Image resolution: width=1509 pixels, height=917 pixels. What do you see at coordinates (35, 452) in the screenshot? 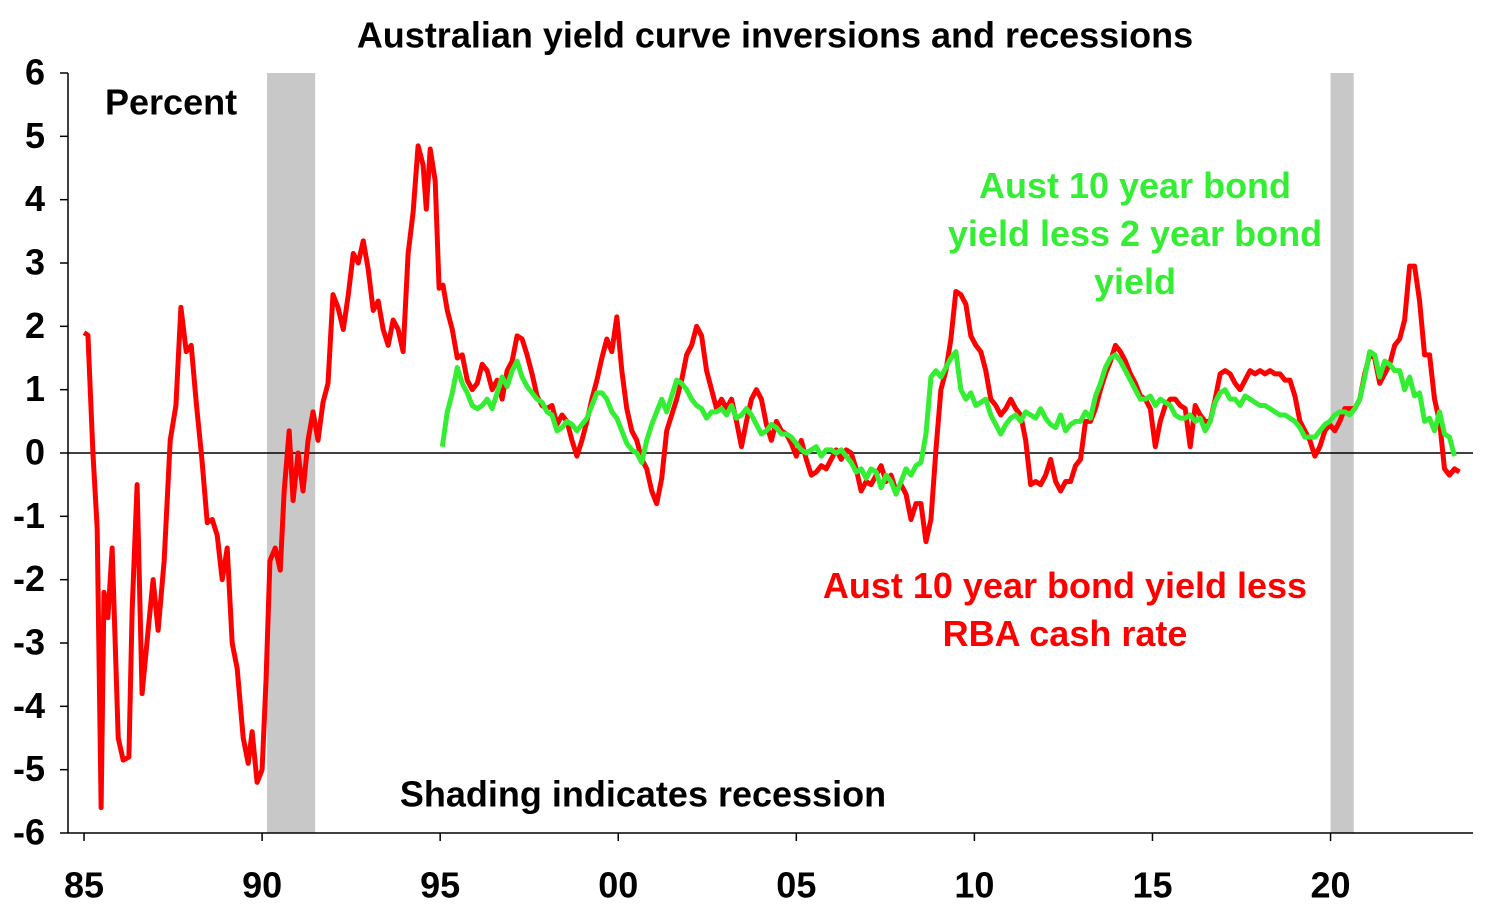
I see `y-tick-label: 0` at bounding box center [35, 452].